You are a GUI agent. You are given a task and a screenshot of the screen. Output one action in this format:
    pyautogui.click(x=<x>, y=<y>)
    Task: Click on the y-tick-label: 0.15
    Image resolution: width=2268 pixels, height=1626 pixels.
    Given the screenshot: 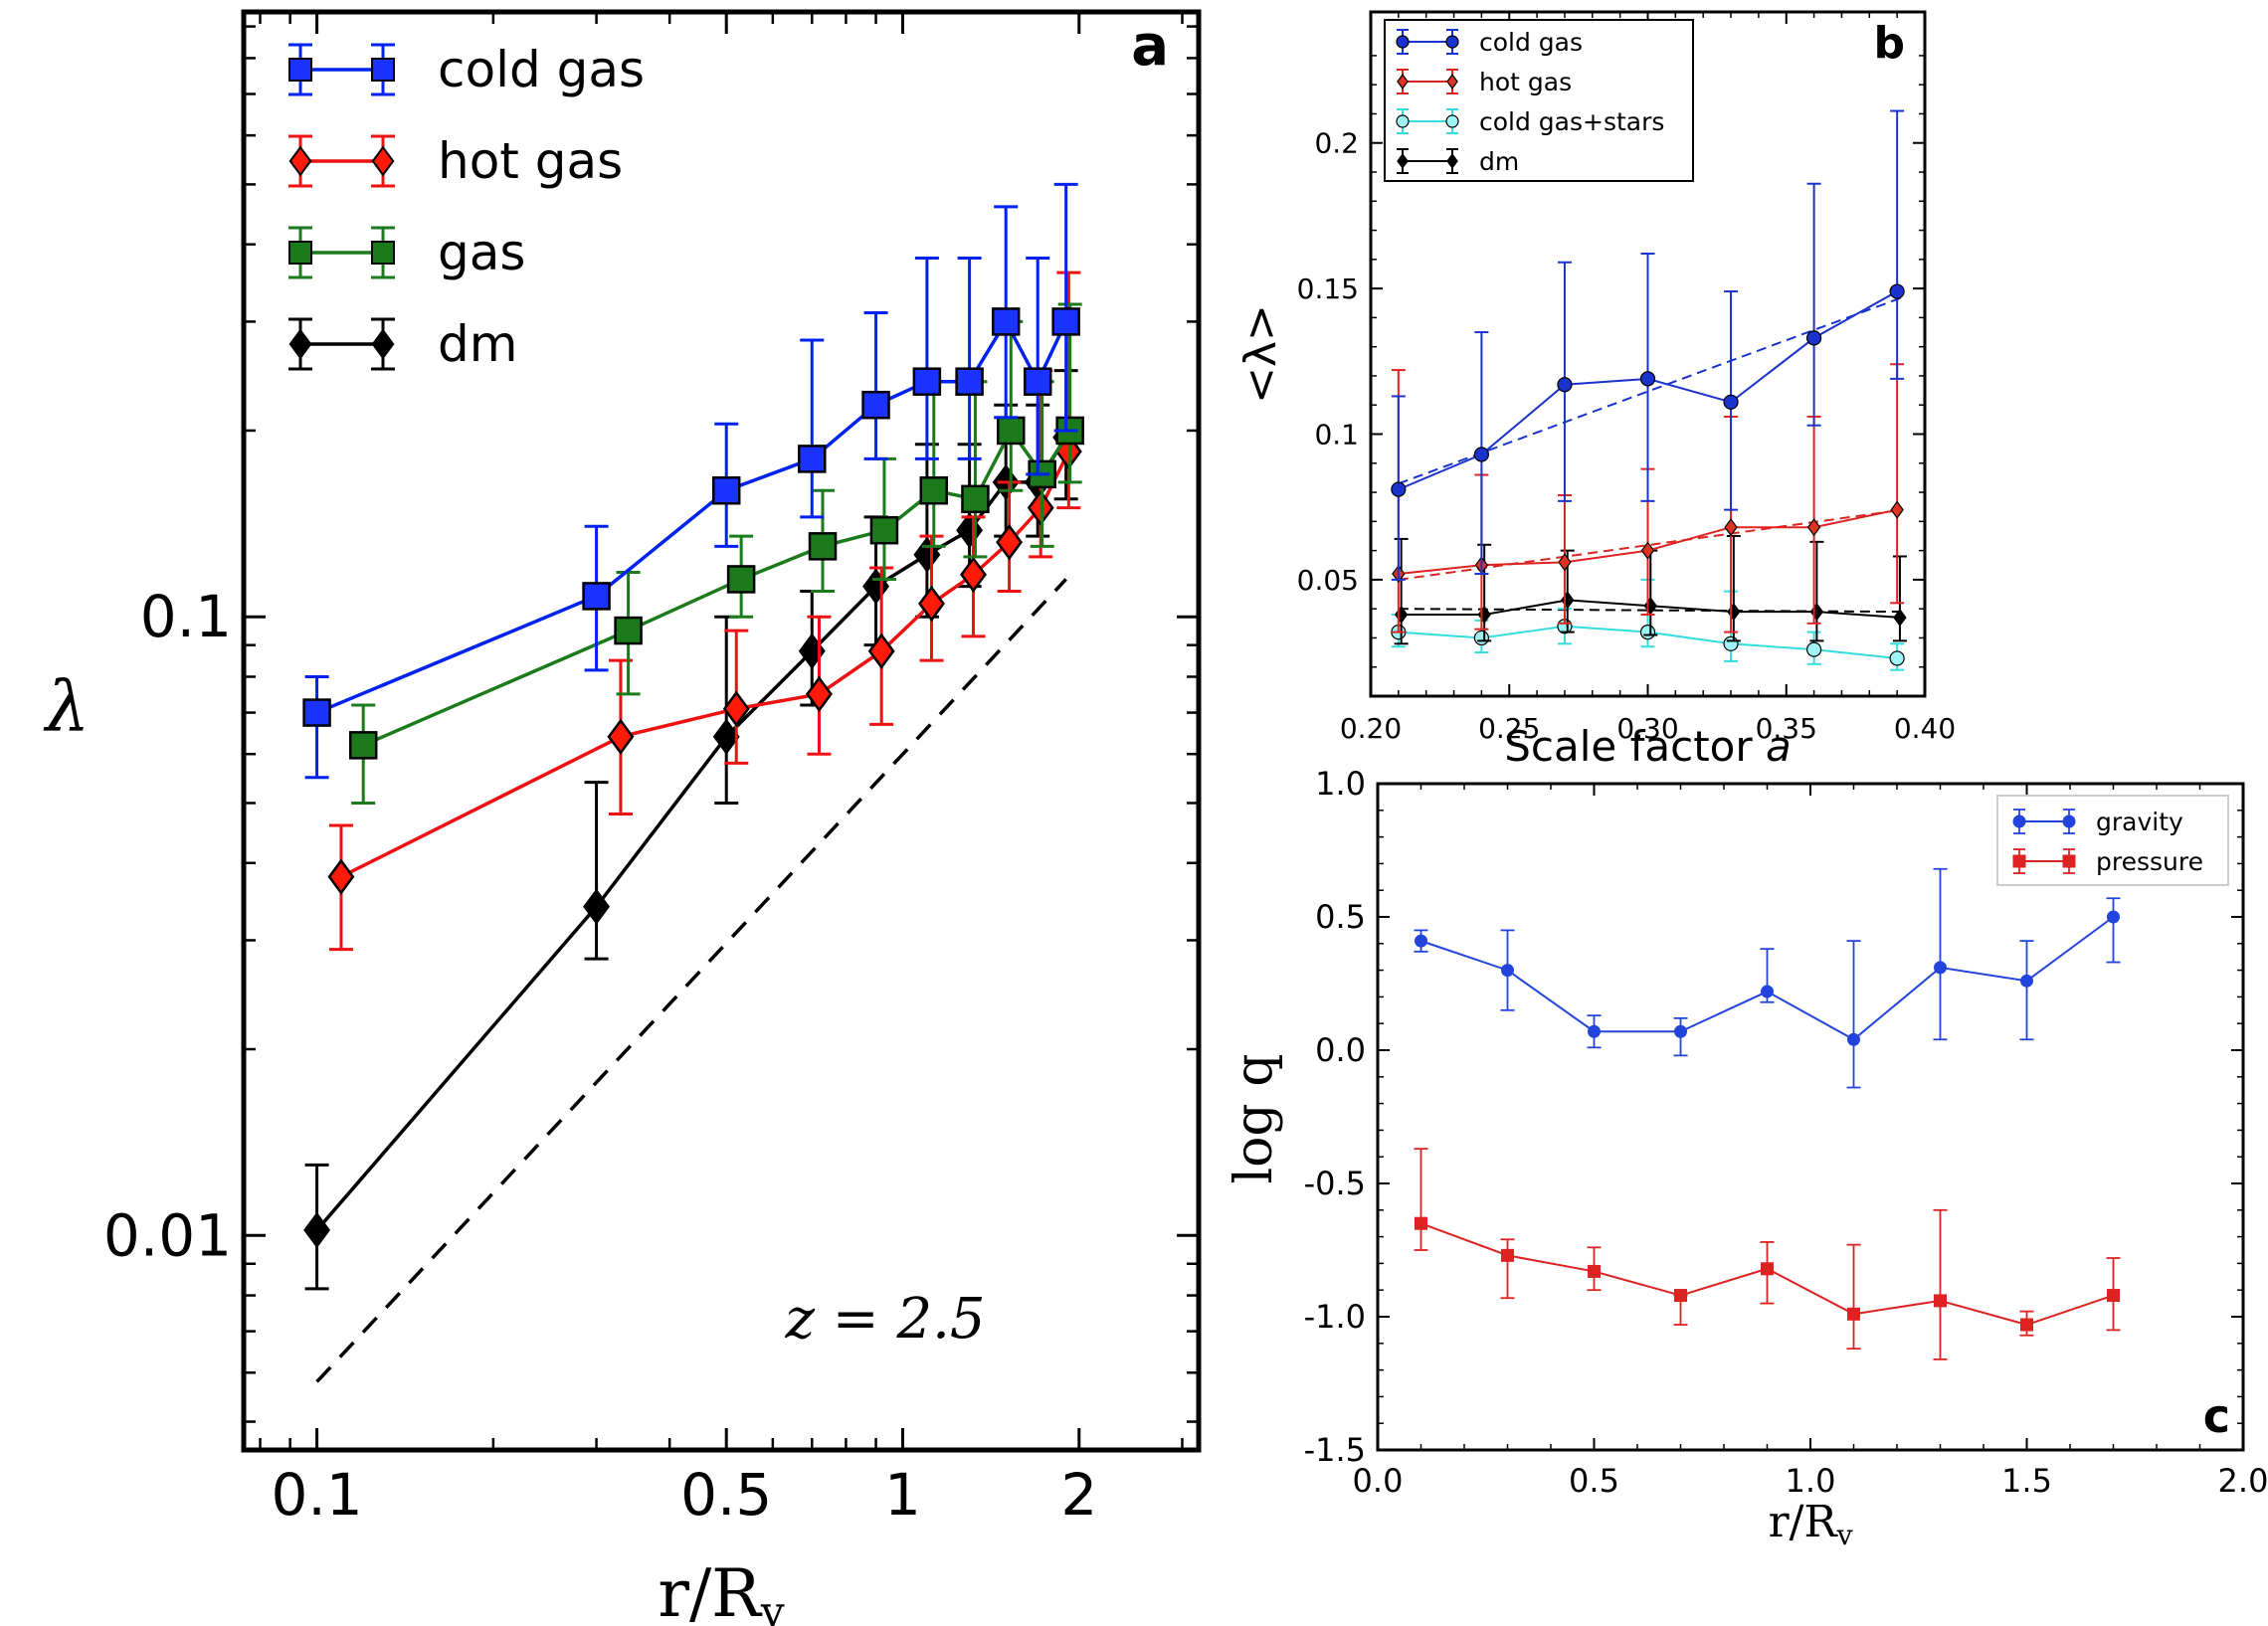 What is the action you would take?
    pyautogui.click(x=1328, y=288)
    